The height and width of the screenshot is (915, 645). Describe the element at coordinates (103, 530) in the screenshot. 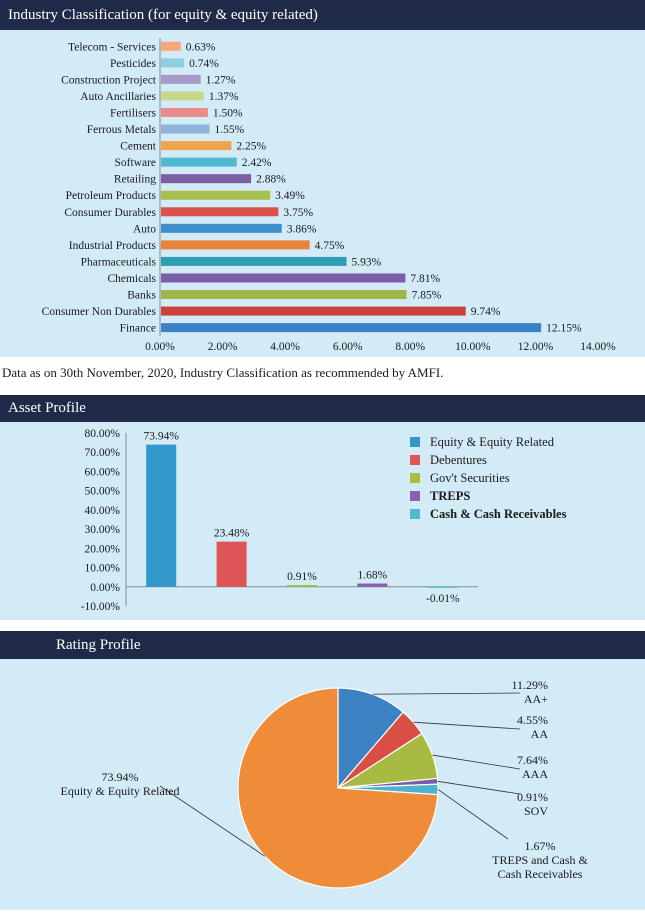

I see `asset-y-tick-label: 30.00%` at that location.